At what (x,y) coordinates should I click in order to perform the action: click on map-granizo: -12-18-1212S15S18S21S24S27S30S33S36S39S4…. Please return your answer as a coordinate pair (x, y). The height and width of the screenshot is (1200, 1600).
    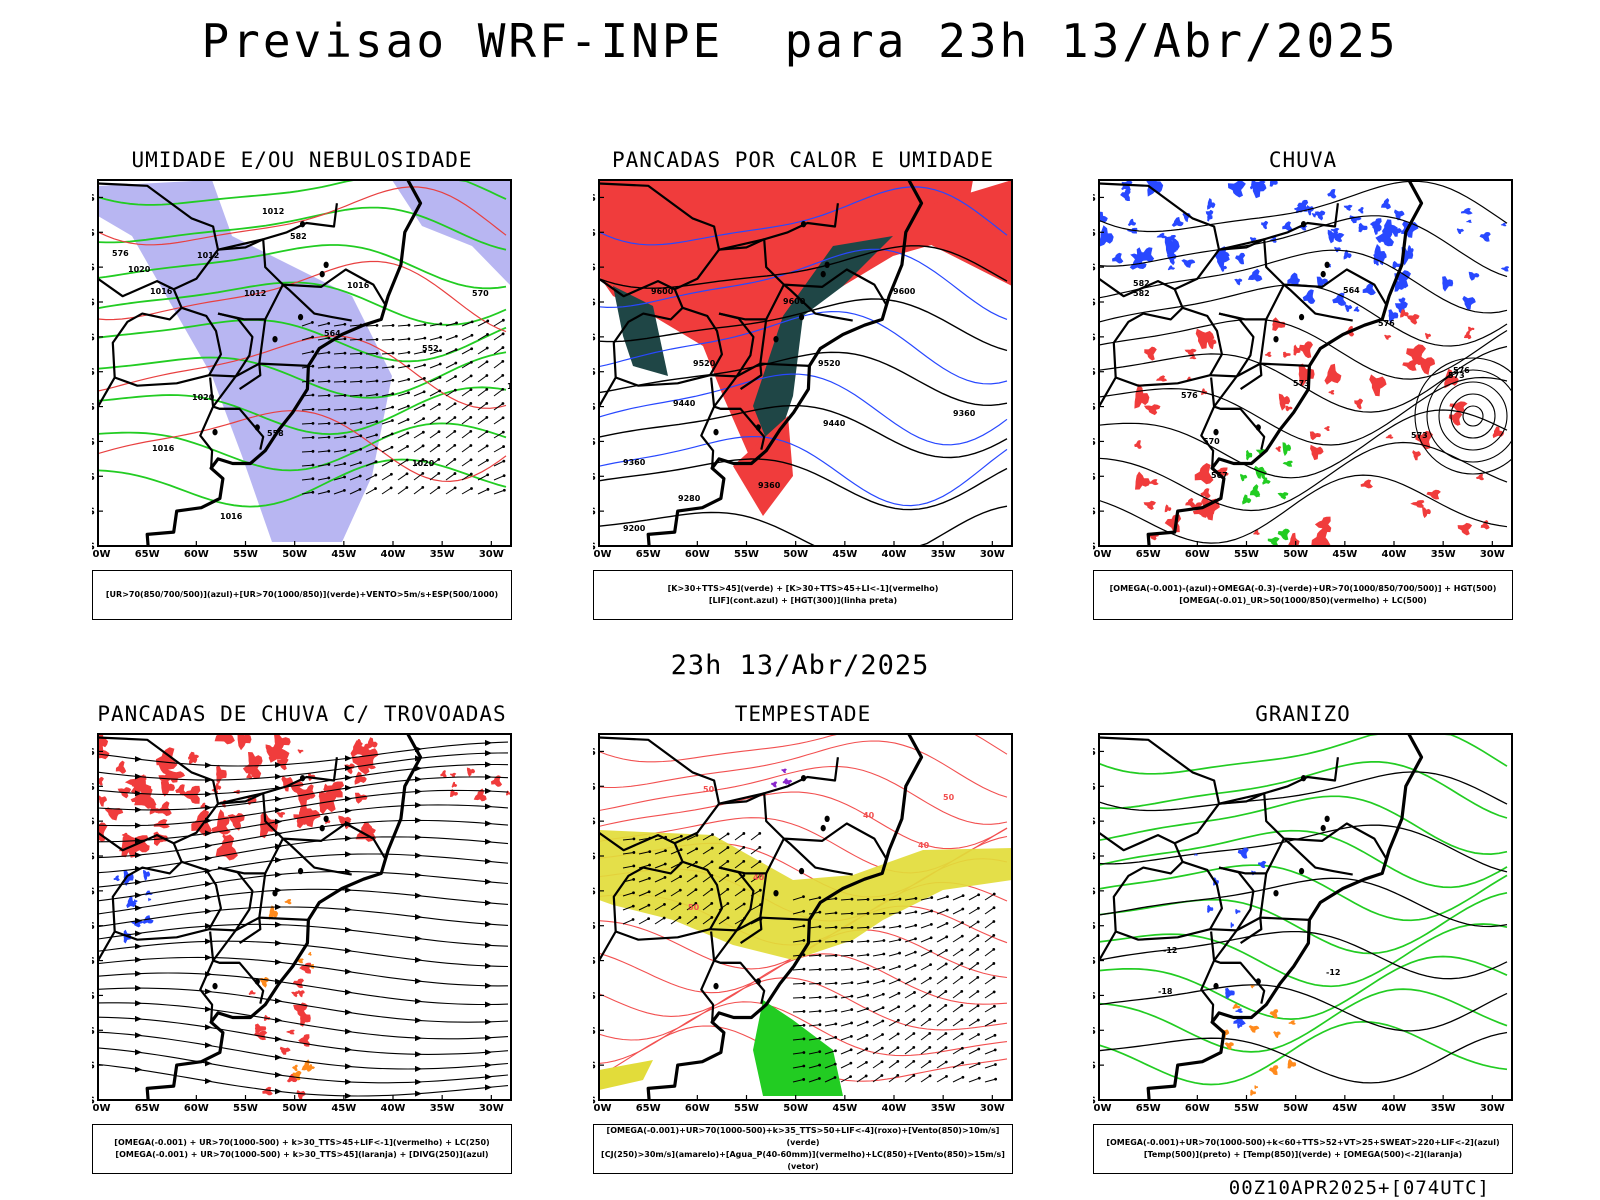
    Looking at the image, I should click on (1303, 923).